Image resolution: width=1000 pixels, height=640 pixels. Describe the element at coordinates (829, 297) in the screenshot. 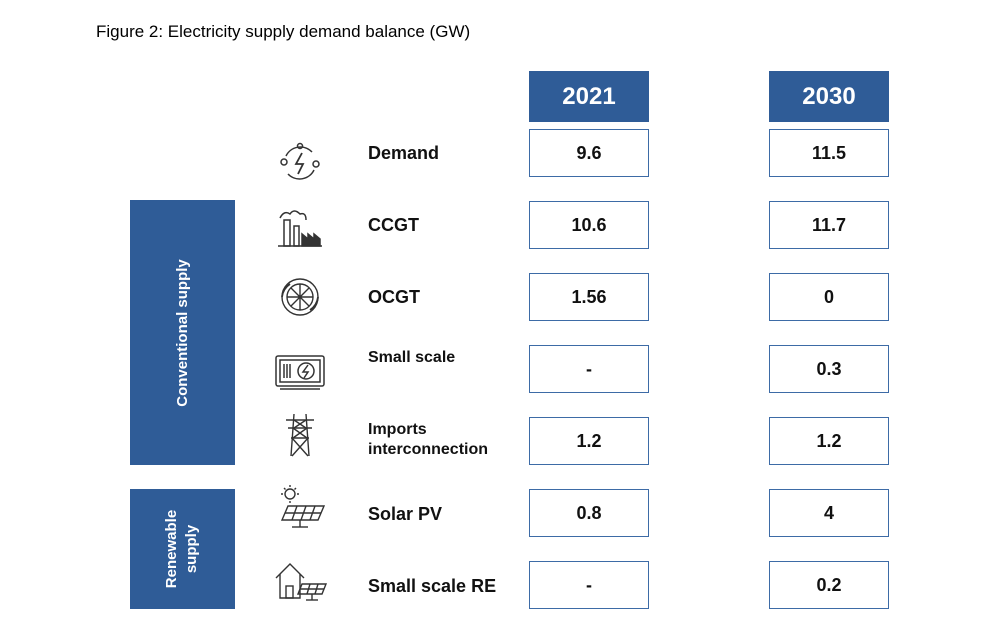

I see `value-cell-ocgt-2030: 0` at that location.